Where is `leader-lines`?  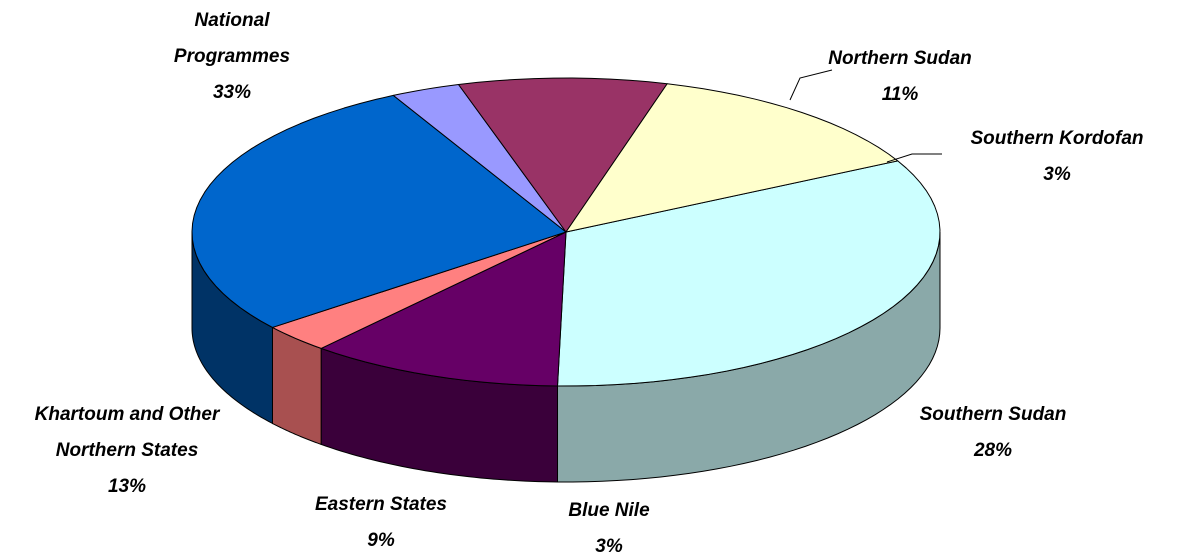 leader-lines is located at coordinates (865, 116).